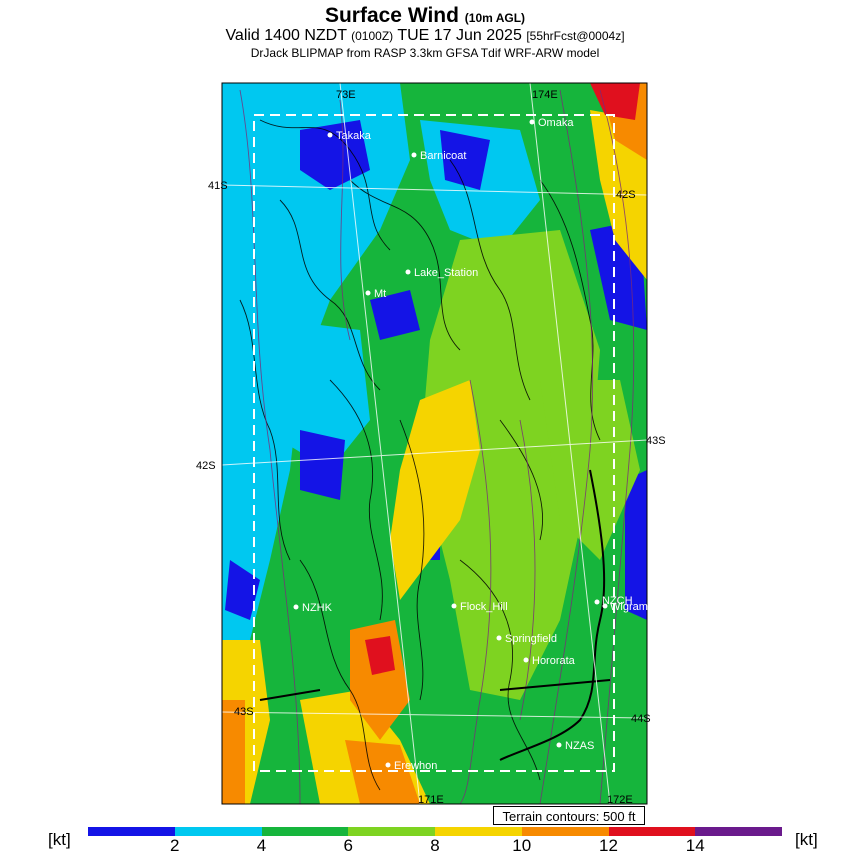 This screenshot has height=860, width=850. I want to click on colorbar-tick-label: 2, so click(175, 845).